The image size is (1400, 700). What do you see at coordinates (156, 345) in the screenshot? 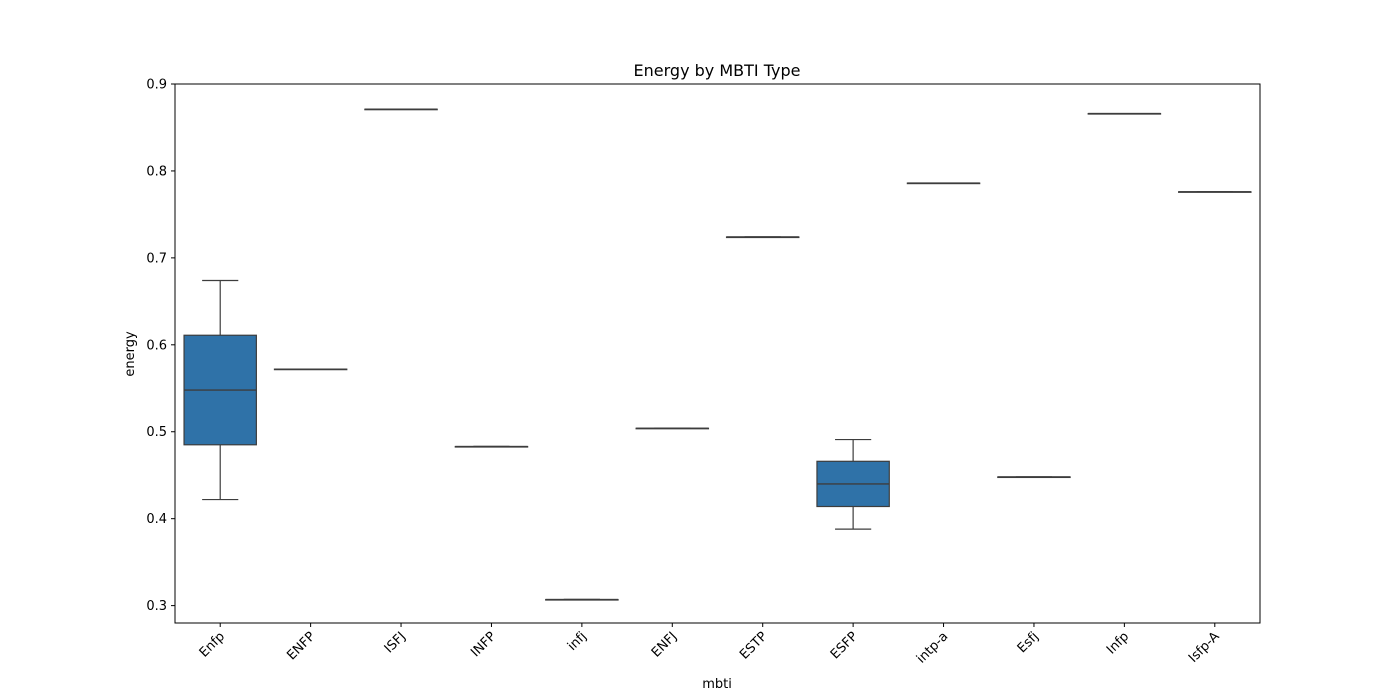
I see `y-tick-label: 0.6` at bounding box center [156, 345].